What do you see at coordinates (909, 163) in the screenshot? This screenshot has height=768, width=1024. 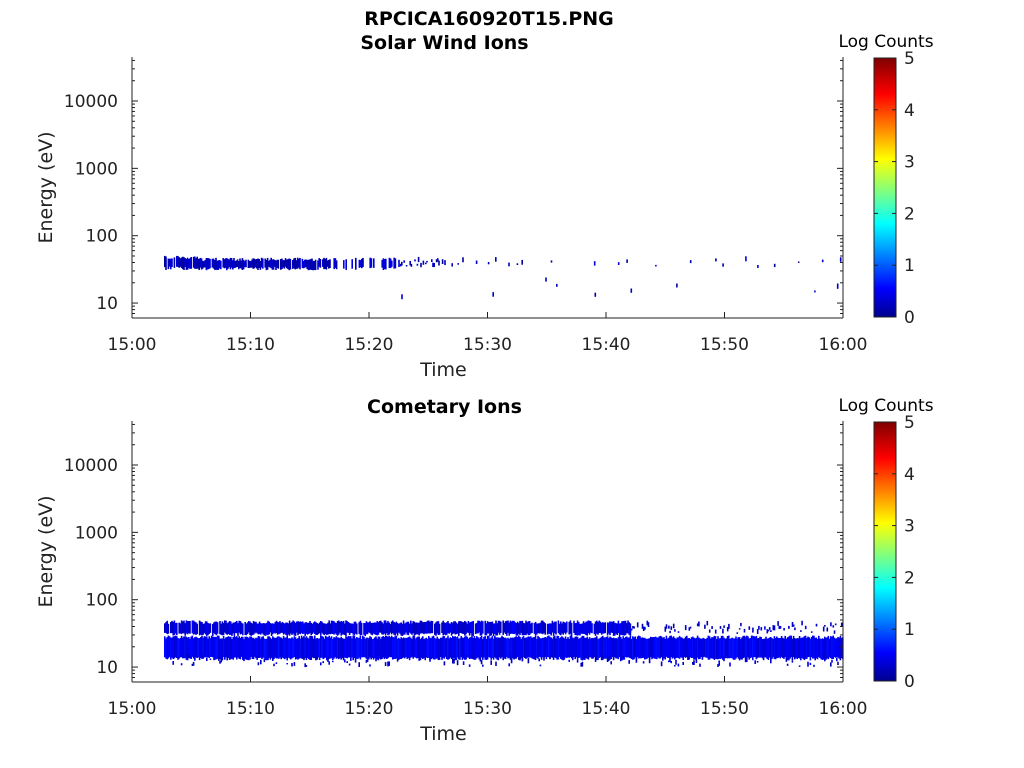 I see `colorbar-tick-label: 3` at bounding box center [909, 163].